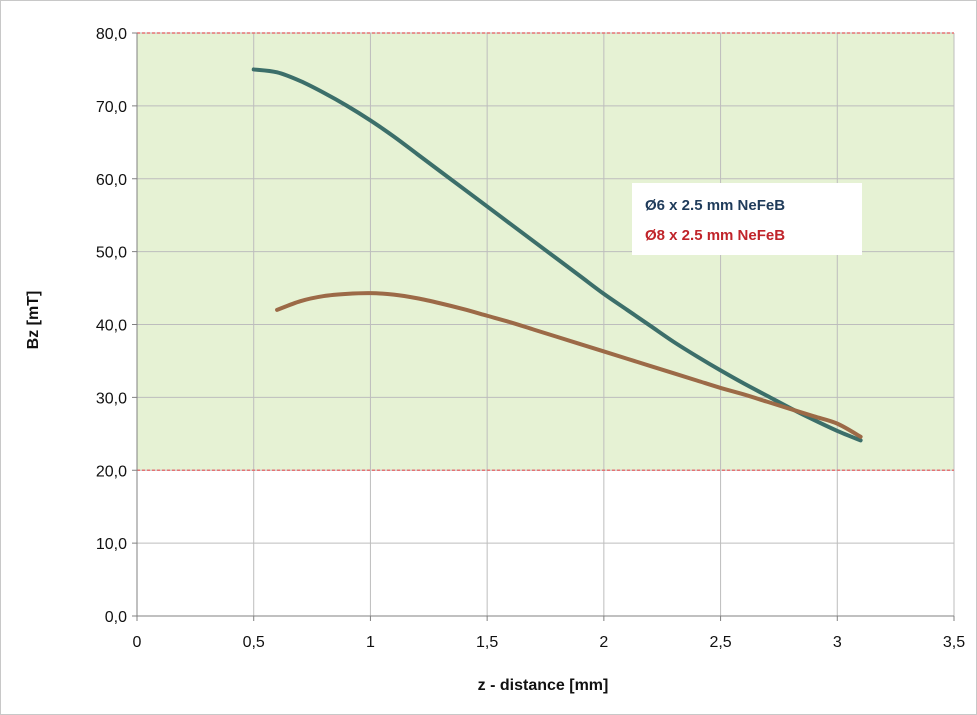  I want to click on y-tick-label-8: 80,0, so click(111, 34).